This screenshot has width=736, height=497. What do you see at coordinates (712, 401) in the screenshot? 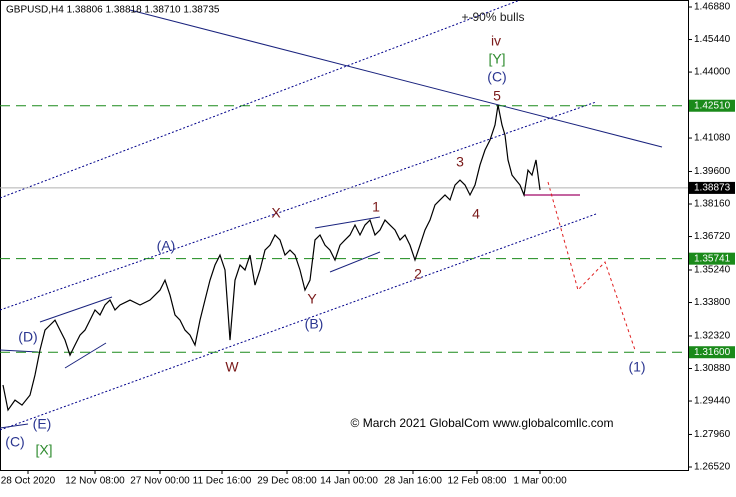
I see `y-tick-label: 1.29440` at bounding box center [712, 401].